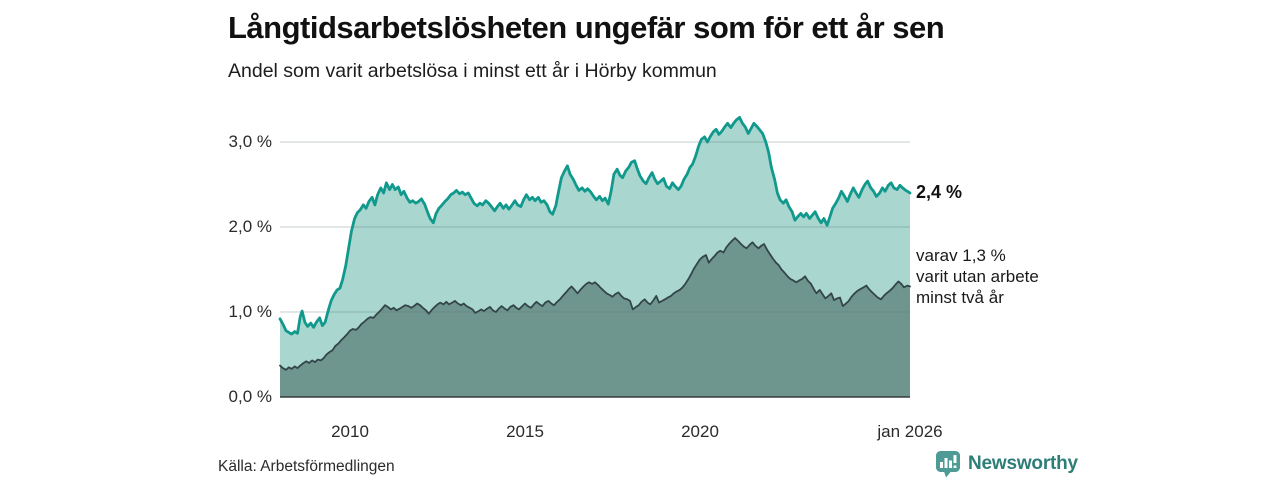 Image resolution: width=1280 pixels, height=480 pixels. Describe the element at coordinates (250, 311) in the screenshot. I see `y-tick-label-1: 1,0 %` at that location.